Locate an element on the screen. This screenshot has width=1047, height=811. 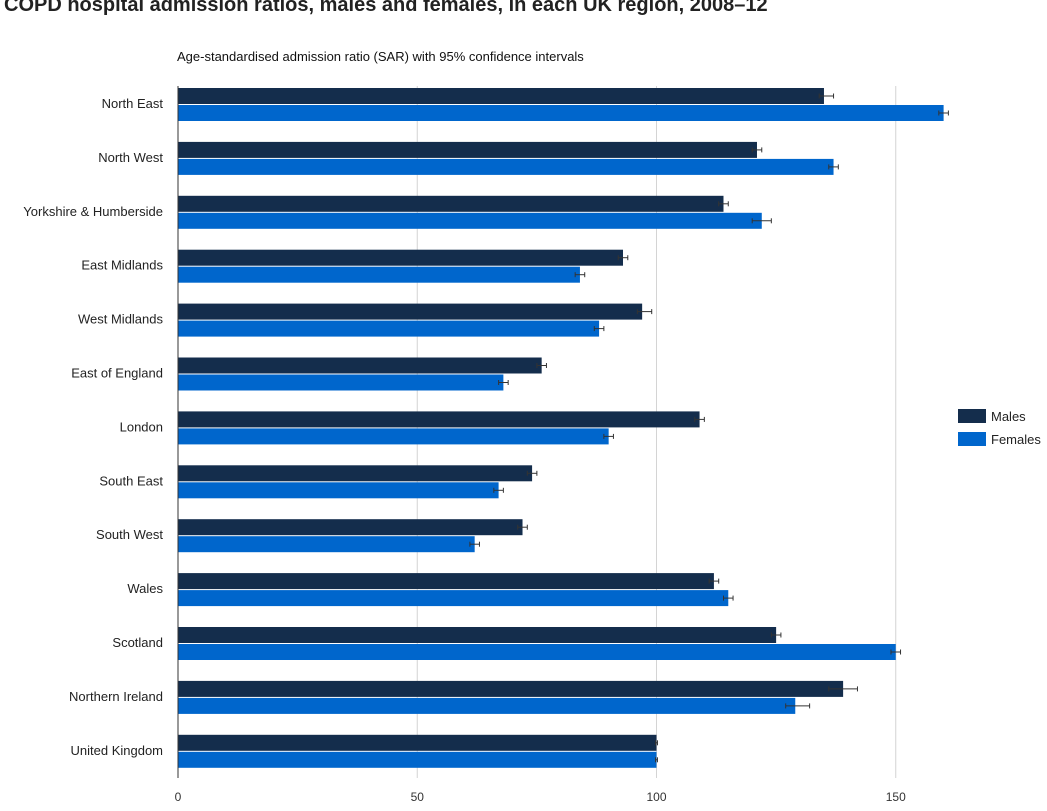
category-label: West Midlands is located at coordinates (121, 319).